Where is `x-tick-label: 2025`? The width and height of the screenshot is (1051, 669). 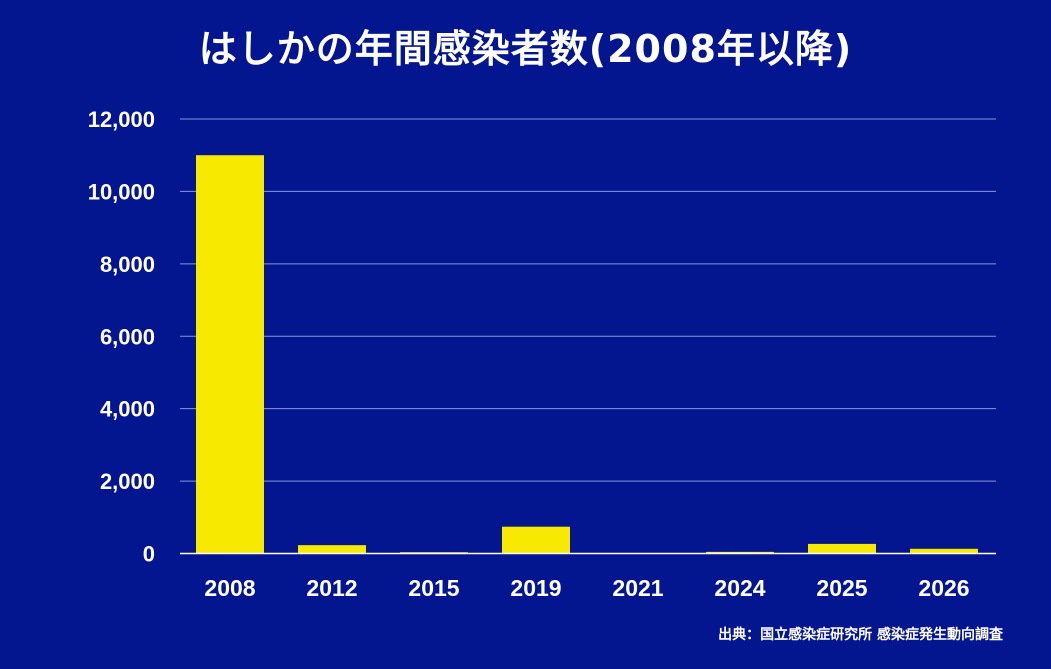
x-tick-label: 2025 is located at coordinates (841, 588).